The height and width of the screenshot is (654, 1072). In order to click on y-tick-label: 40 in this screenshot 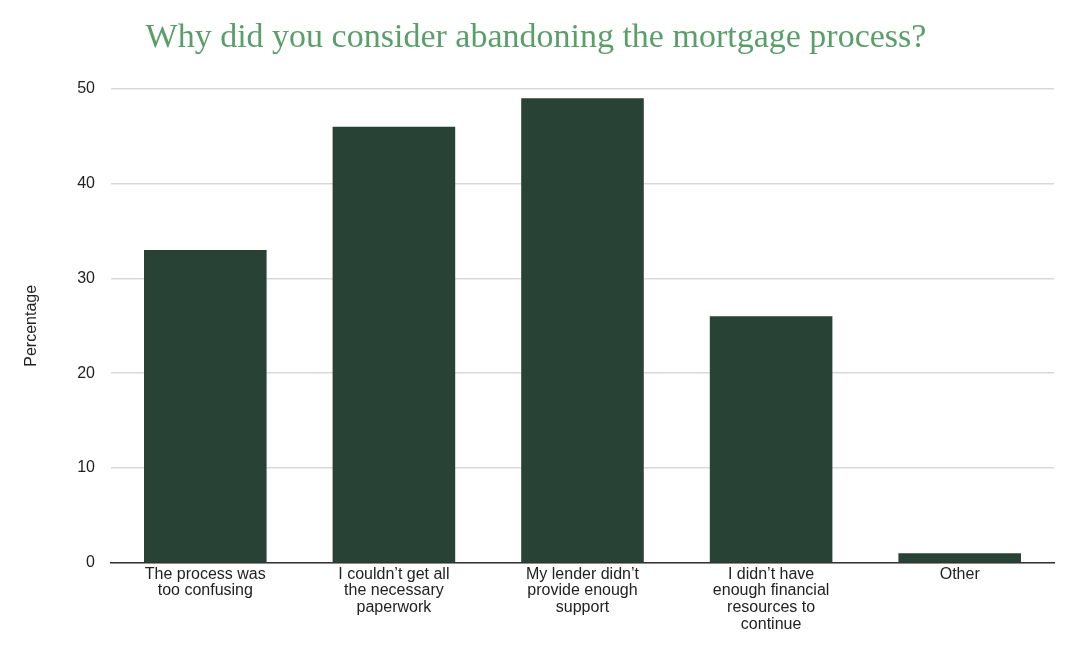, I will do `click(86, 183)`.